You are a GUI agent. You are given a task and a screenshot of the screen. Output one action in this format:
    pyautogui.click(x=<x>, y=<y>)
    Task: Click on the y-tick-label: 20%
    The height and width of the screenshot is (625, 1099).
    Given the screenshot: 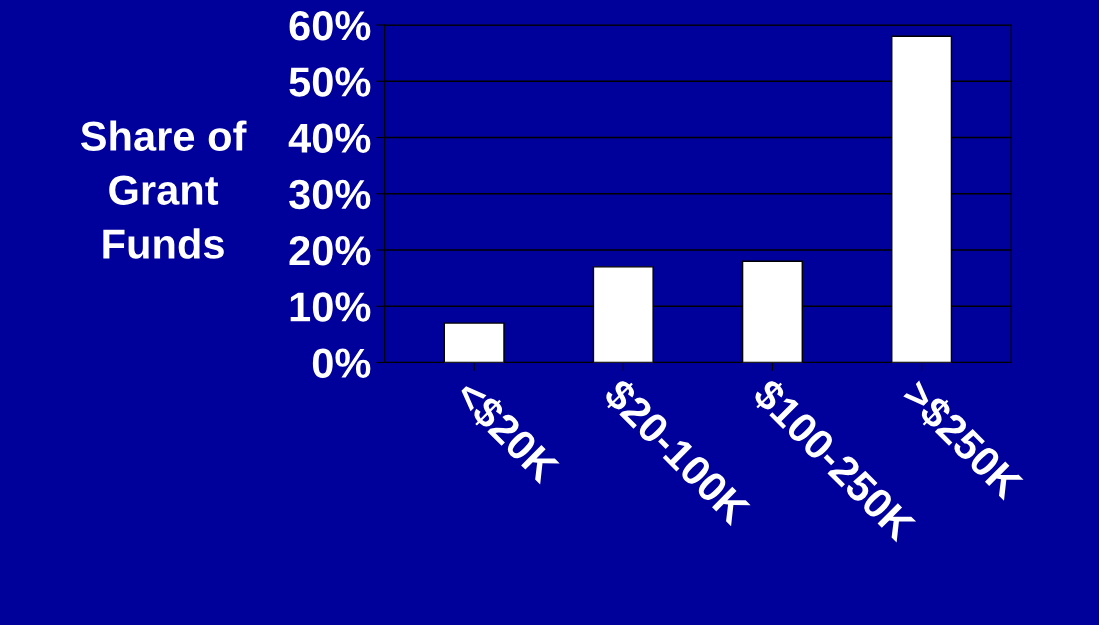 What is the action you would take?
    pyautogui.click(x=330, y=251)
    